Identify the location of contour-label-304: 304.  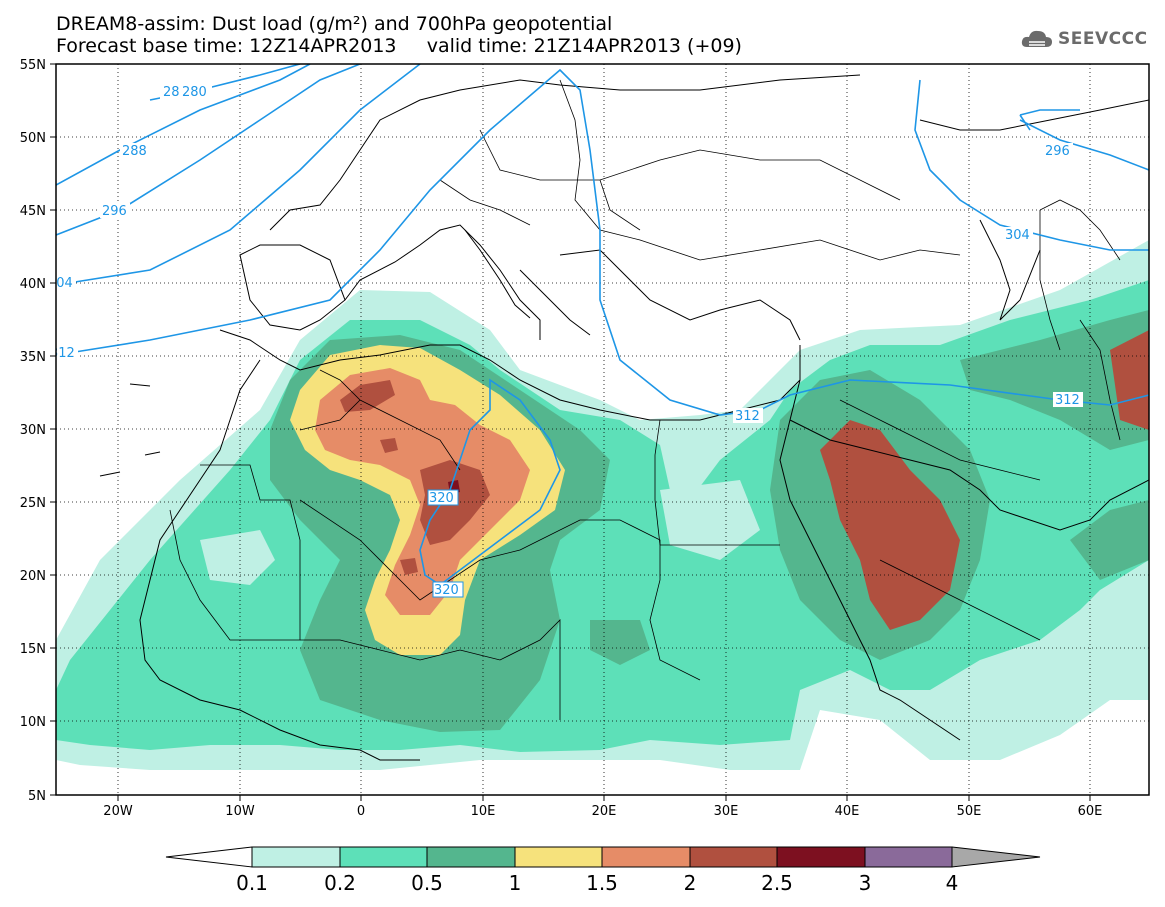
(60, 283).